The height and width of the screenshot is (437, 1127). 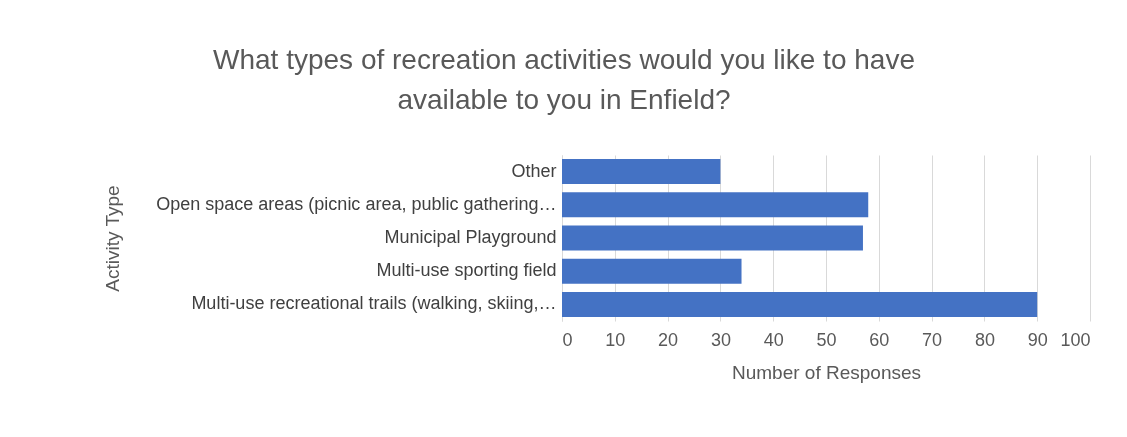 I want to click on x-tick-label: 40, so click(x=773, y=339).